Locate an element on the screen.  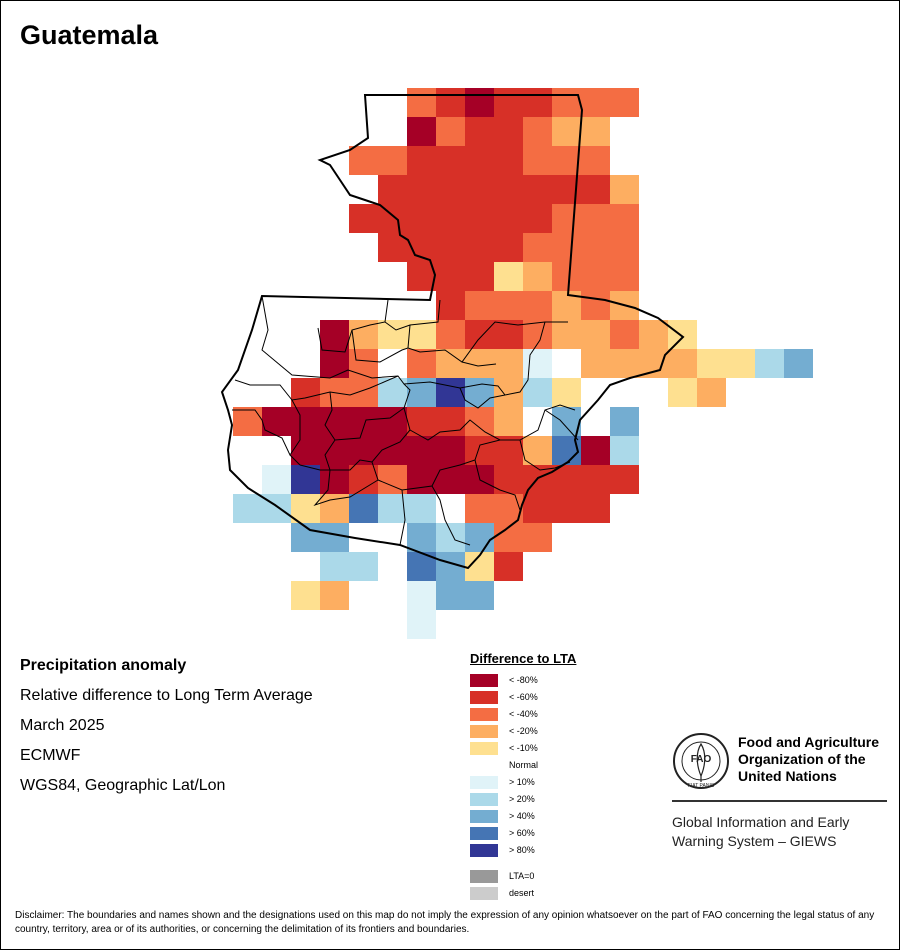
legend-title: Difference to LTA is located at coordinates (523, 658).